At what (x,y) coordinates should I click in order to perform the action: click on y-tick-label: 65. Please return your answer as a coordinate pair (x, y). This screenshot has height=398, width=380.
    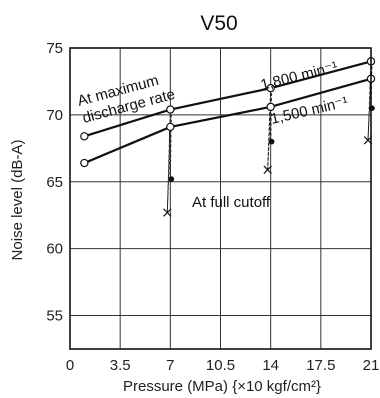
    Looking at the image, I should click on (54, 182).